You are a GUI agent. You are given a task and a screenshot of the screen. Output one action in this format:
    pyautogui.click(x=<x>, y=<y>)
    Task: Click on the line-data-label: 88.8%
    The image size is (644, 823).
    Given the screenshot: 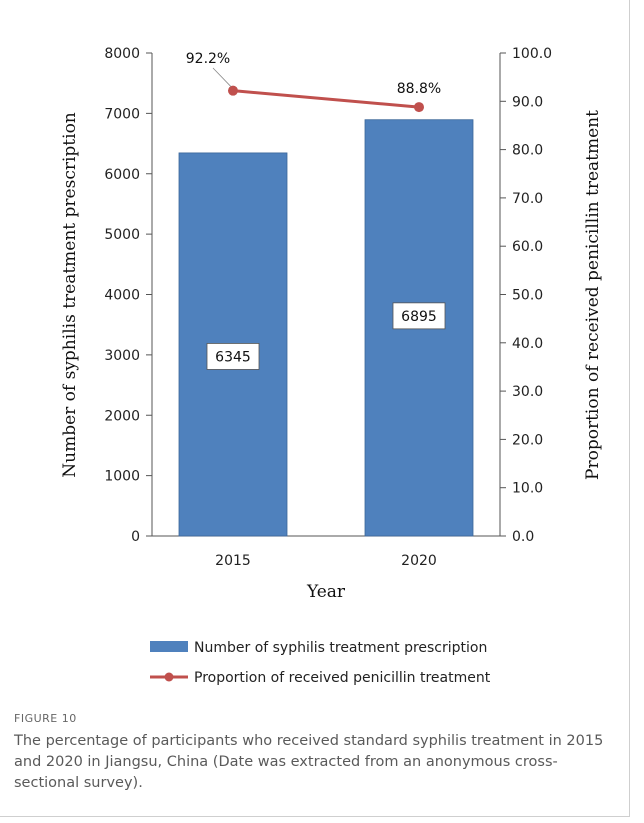 What is the action you would take?
    pyautogui.click(x=419, y=89)
    